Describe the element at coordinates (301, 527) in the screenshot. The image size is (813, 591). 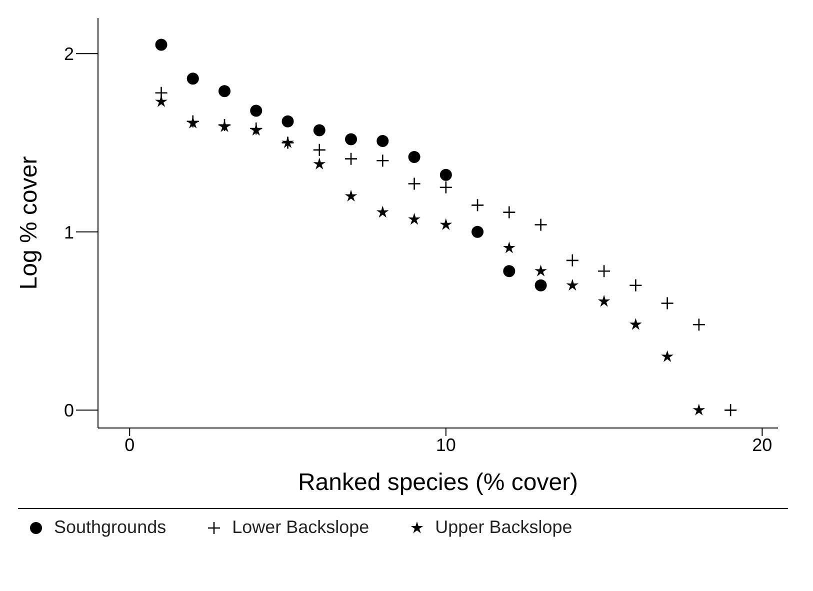
I see `legend-label: Lower Backslope` at that location.